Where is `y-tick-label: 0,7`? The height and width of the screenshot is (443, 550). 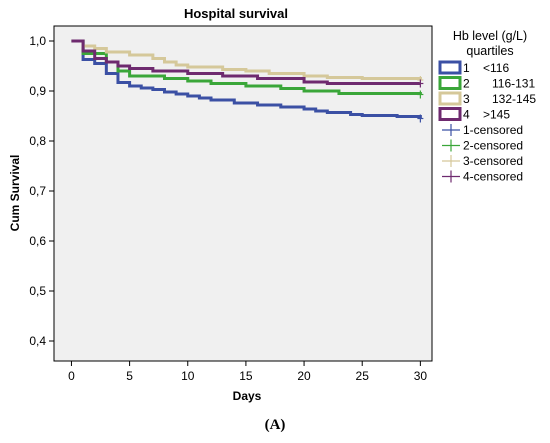
y-tick-label: 0,7 is located at coordinates (37, 191).